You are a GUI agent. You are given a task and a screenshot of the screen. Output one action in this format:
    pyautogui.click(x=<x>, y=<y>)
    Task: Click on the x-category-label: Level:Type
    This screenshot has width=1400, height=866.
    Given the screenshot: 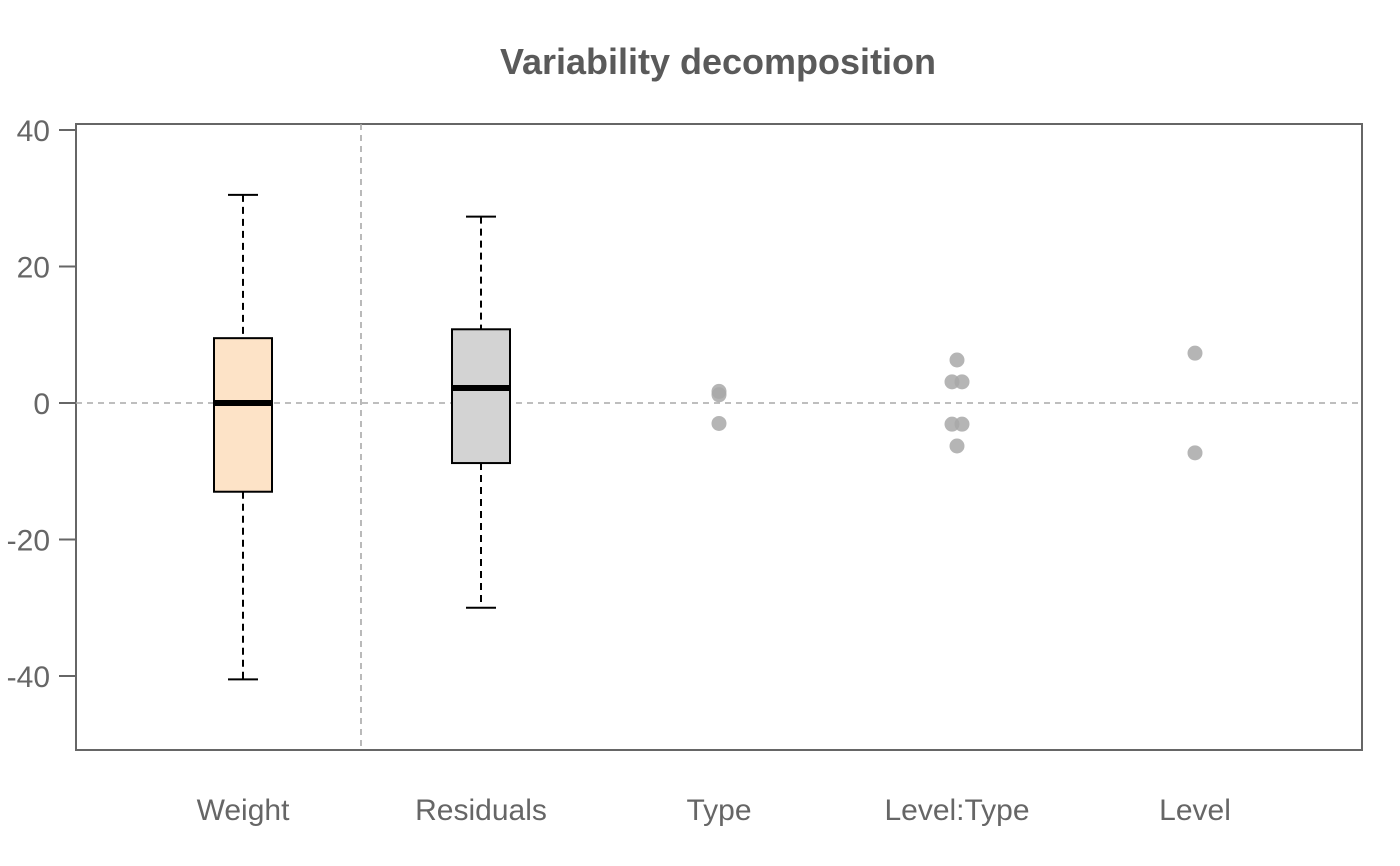 What is the action you would take?
    pyautogui.click(x=956, y=810)
    